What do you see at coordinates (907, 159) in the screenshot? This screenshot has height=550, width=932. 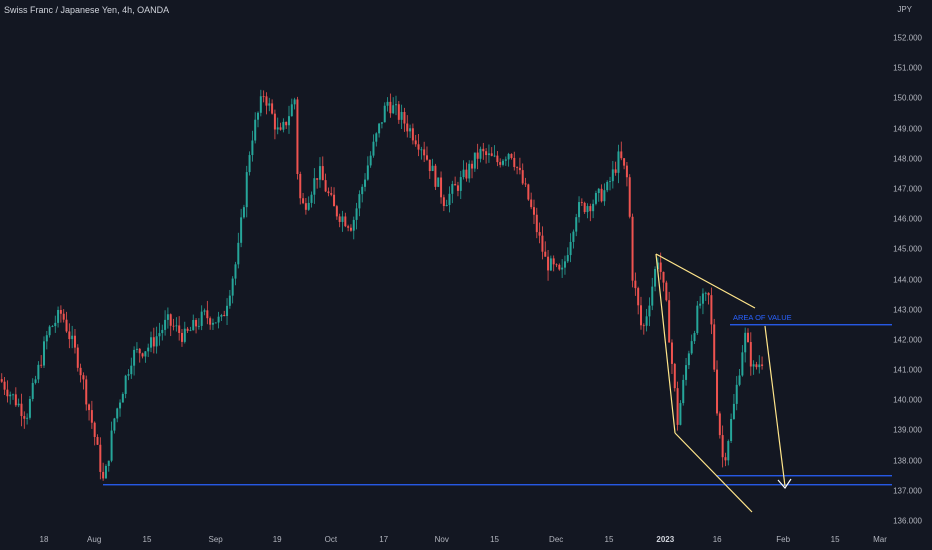 I see `price-tick: 148.000` at bounding box center [907, 159].